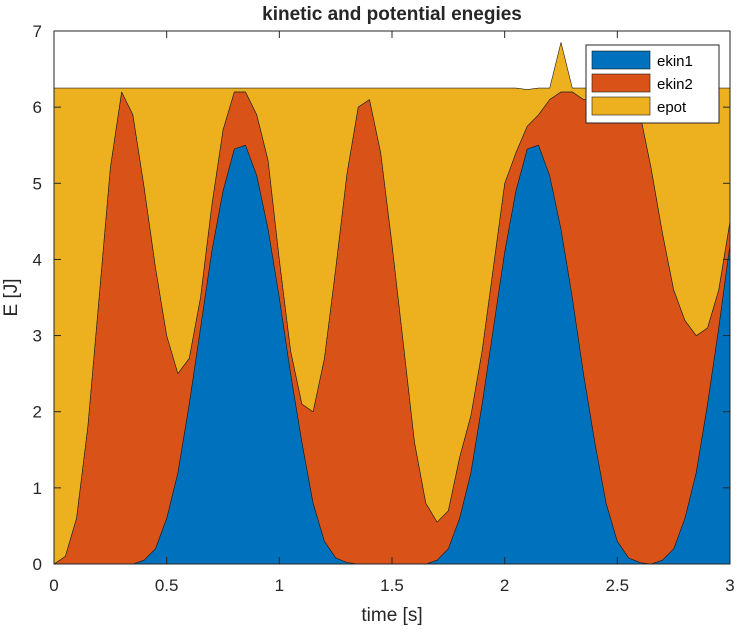 This screenshot has width=737, height=635. What do you see at coordinates (37, 564) in the screenshot?
I see `y-tick-label: 0` at bounding box center [37, 564].